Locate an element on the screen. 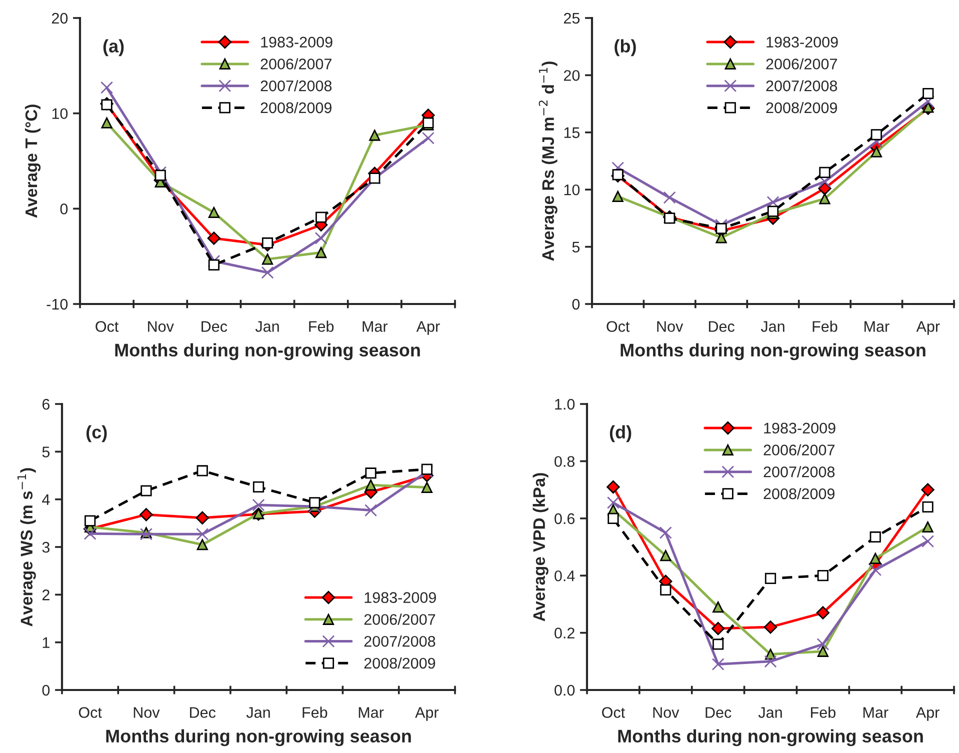  y-axis-title: Average VPD (kPa) is located at coordinates (540, 547).